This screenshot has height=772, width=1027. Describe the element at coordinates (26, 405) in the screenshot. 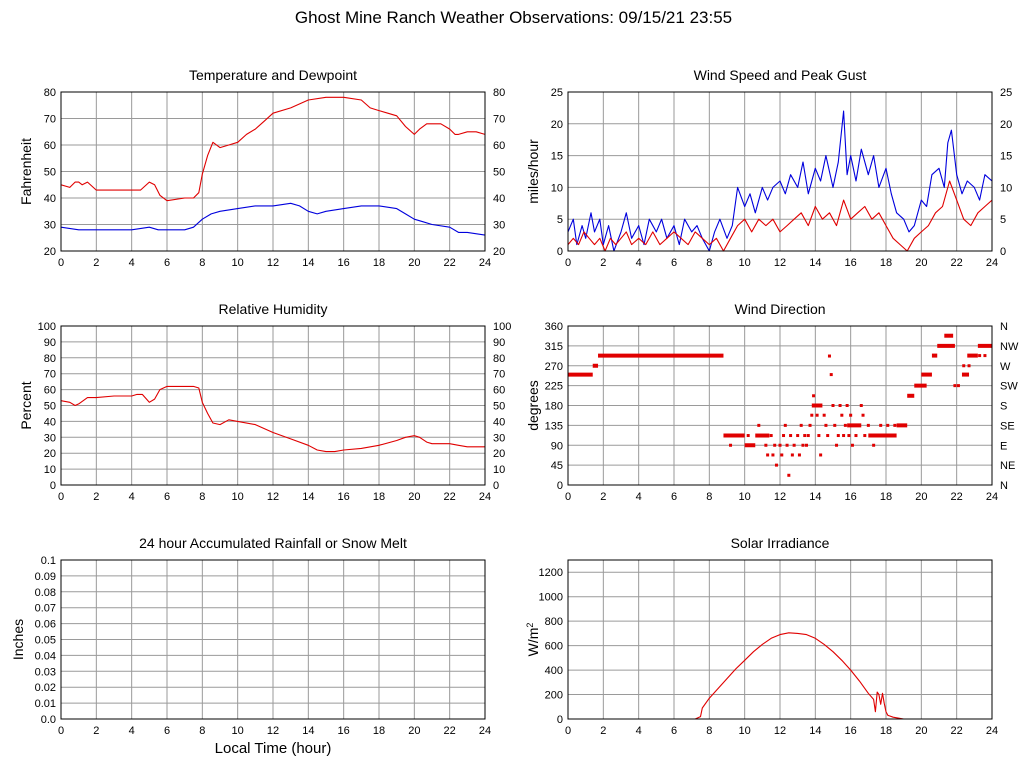

I see `y-axis-label: Percent` at that location.